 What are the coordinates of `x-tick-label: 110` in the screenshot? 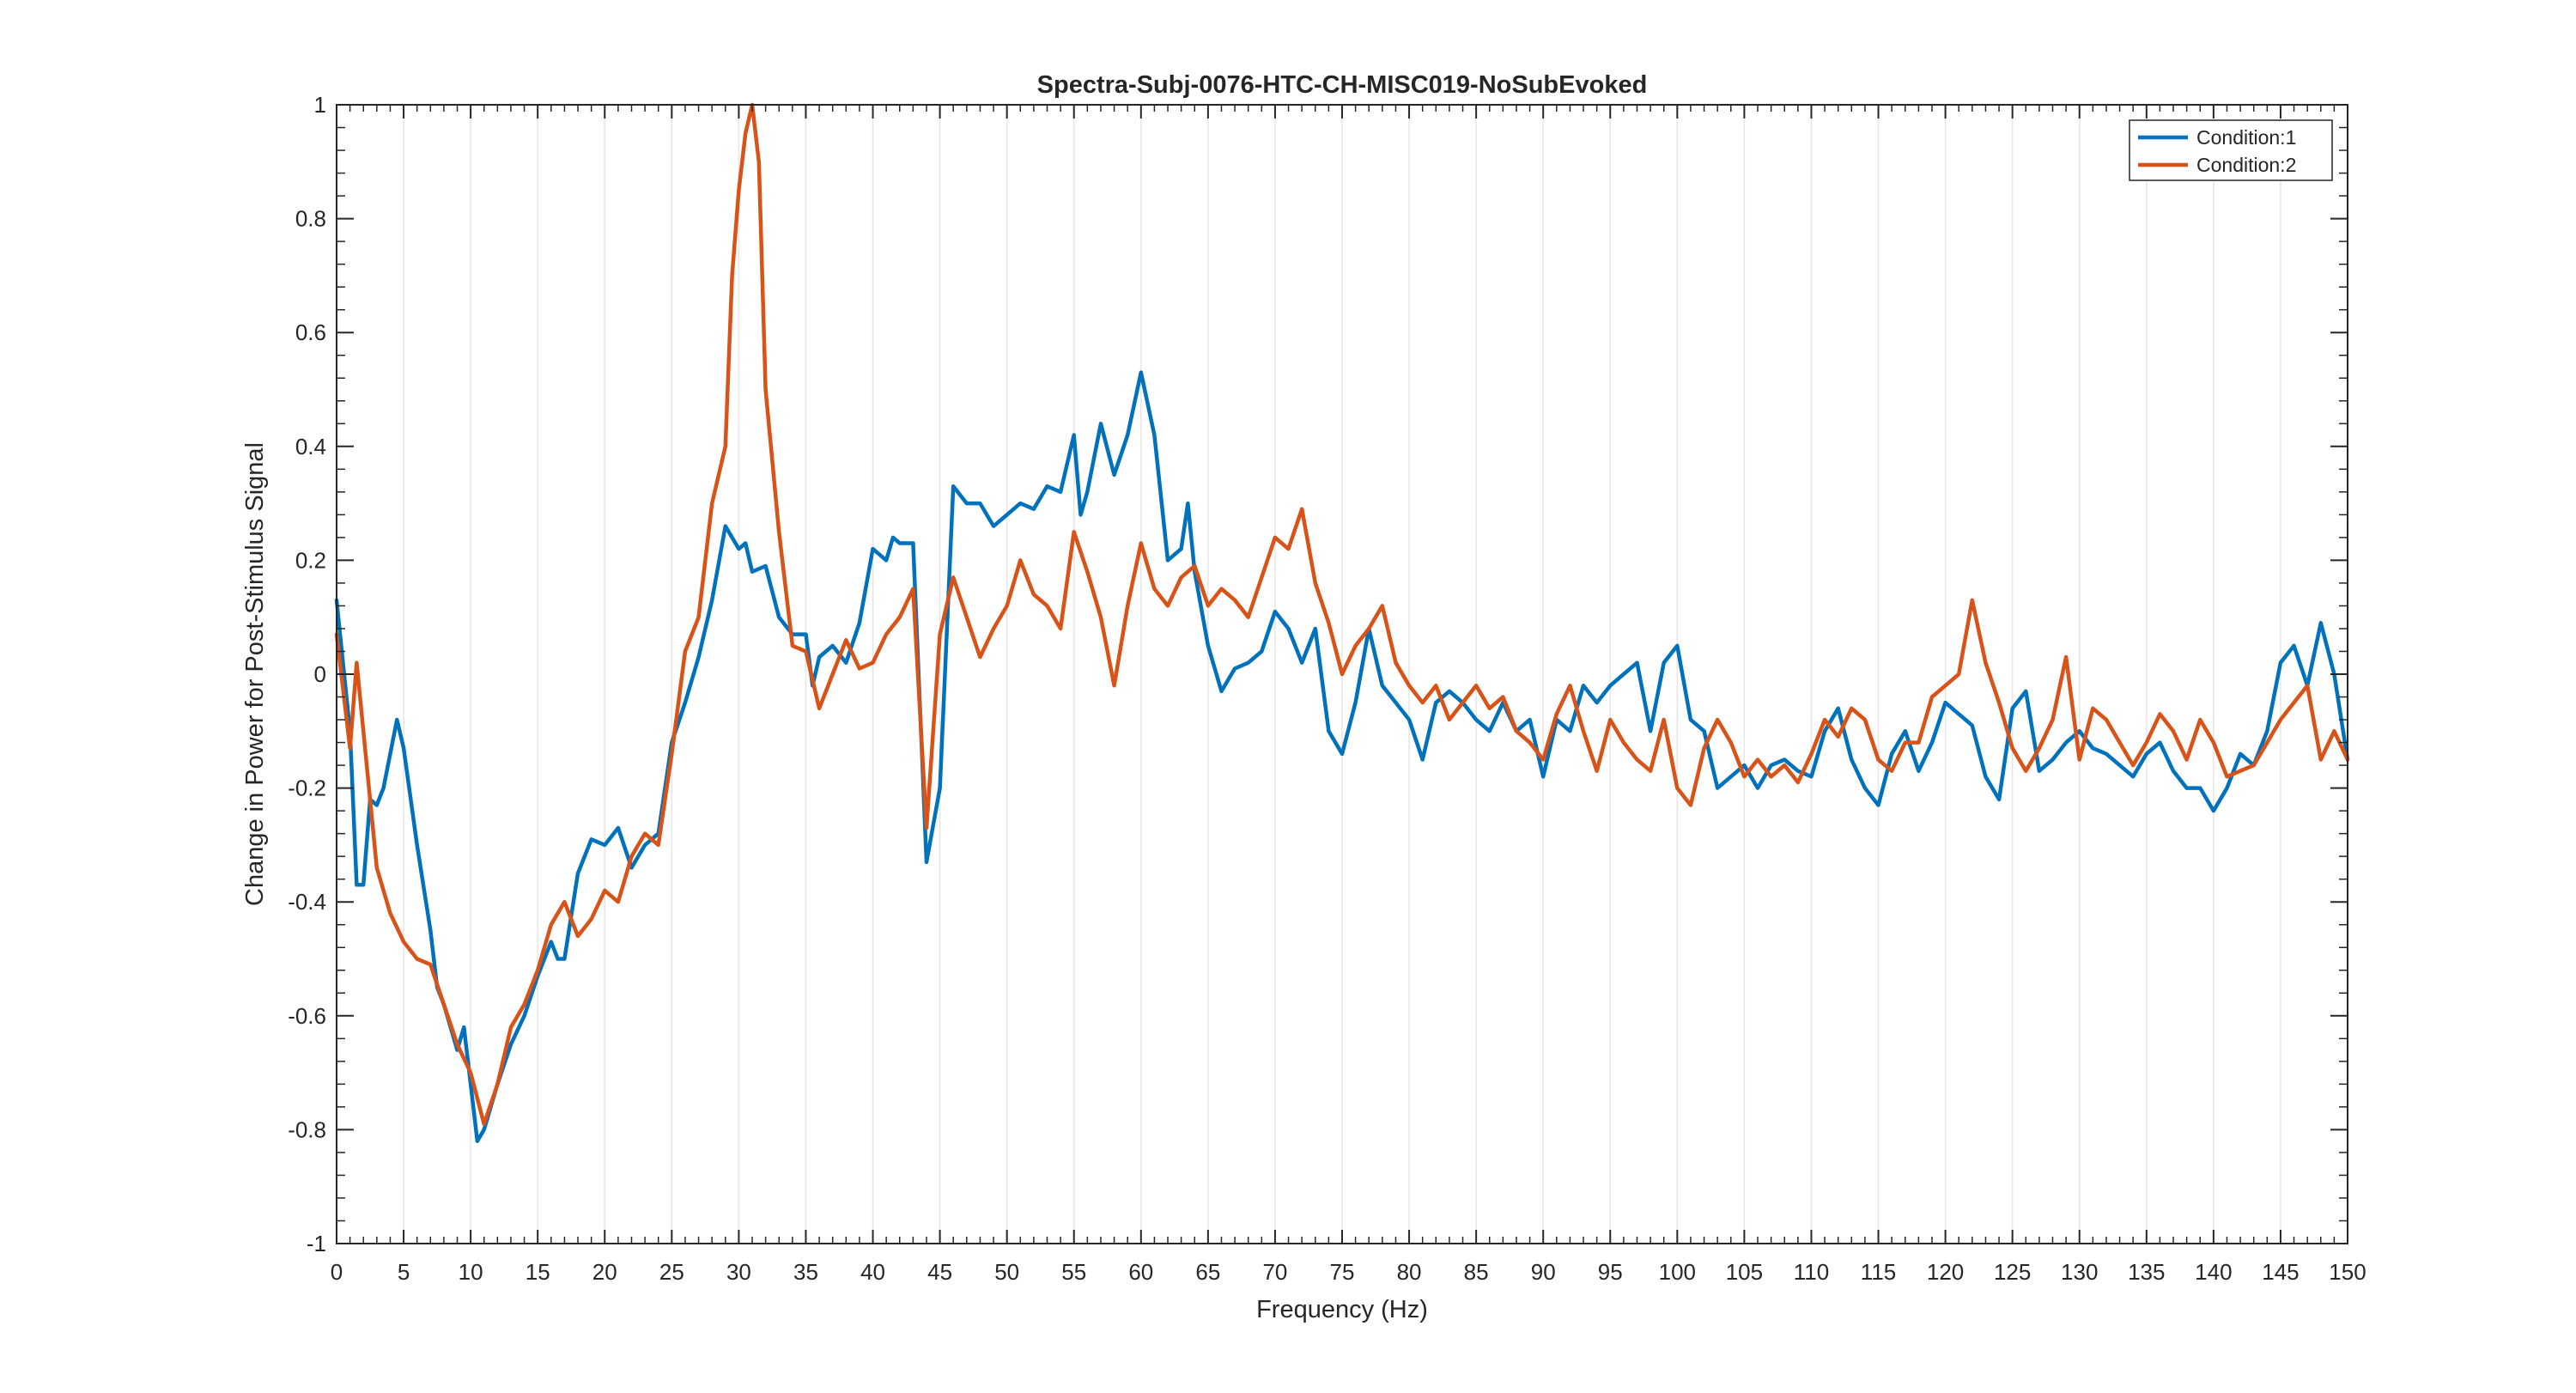 It's located at (1812, 1272).